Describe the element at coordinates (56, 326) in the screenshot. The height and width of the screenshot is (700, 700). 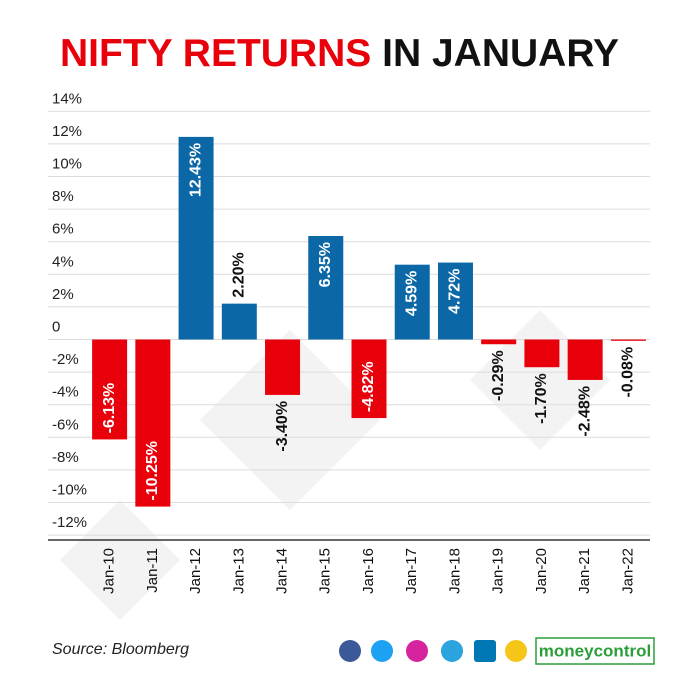
I see `y-tick-label: 0` at that location.